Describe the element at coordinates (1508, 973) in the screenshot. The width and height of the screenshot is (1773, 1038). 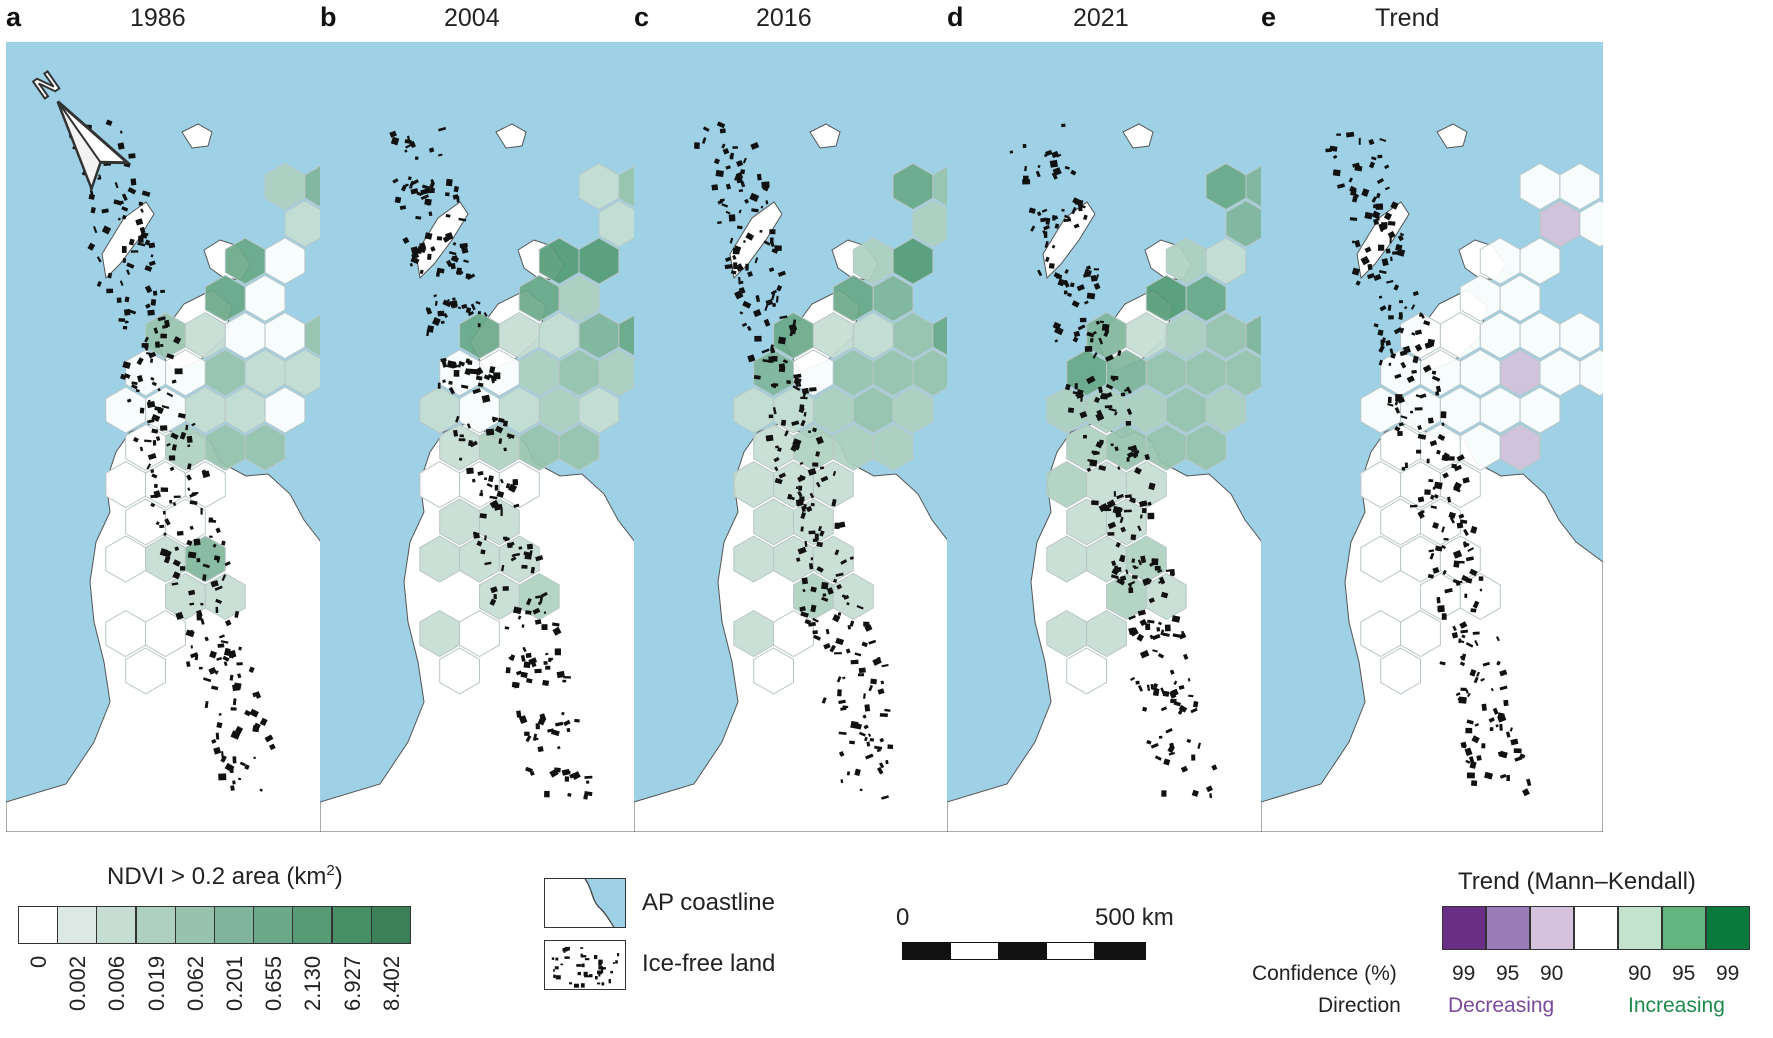
I see `confidence-value: 95` at that location.